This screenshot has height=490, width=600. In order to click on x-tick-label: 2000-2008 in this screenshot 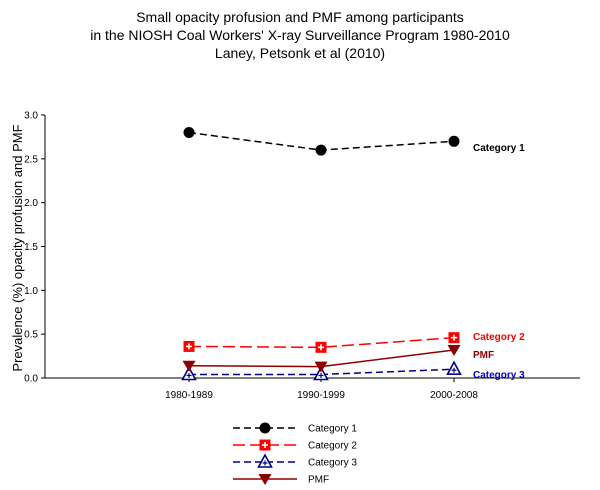, I will do `click(454, 395)`.